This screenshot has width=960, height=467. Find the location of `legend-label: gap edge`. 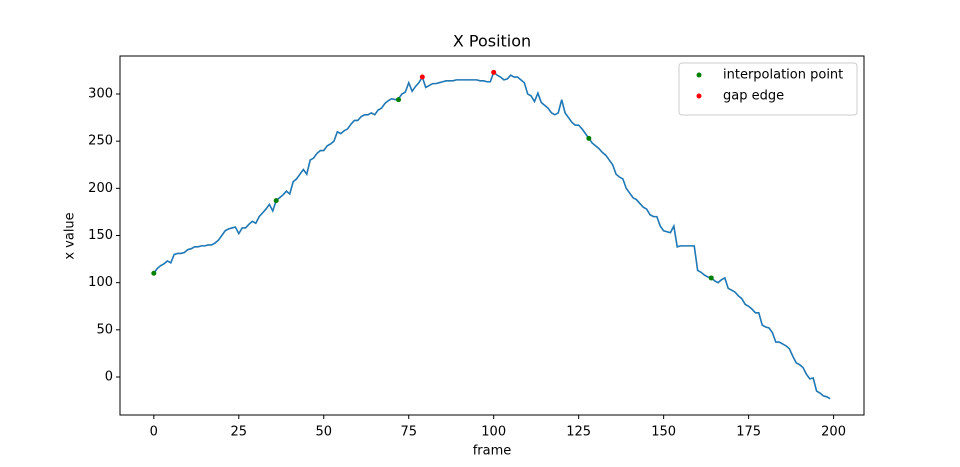

legend-label: gap edge is located at coordinates (753, 96).